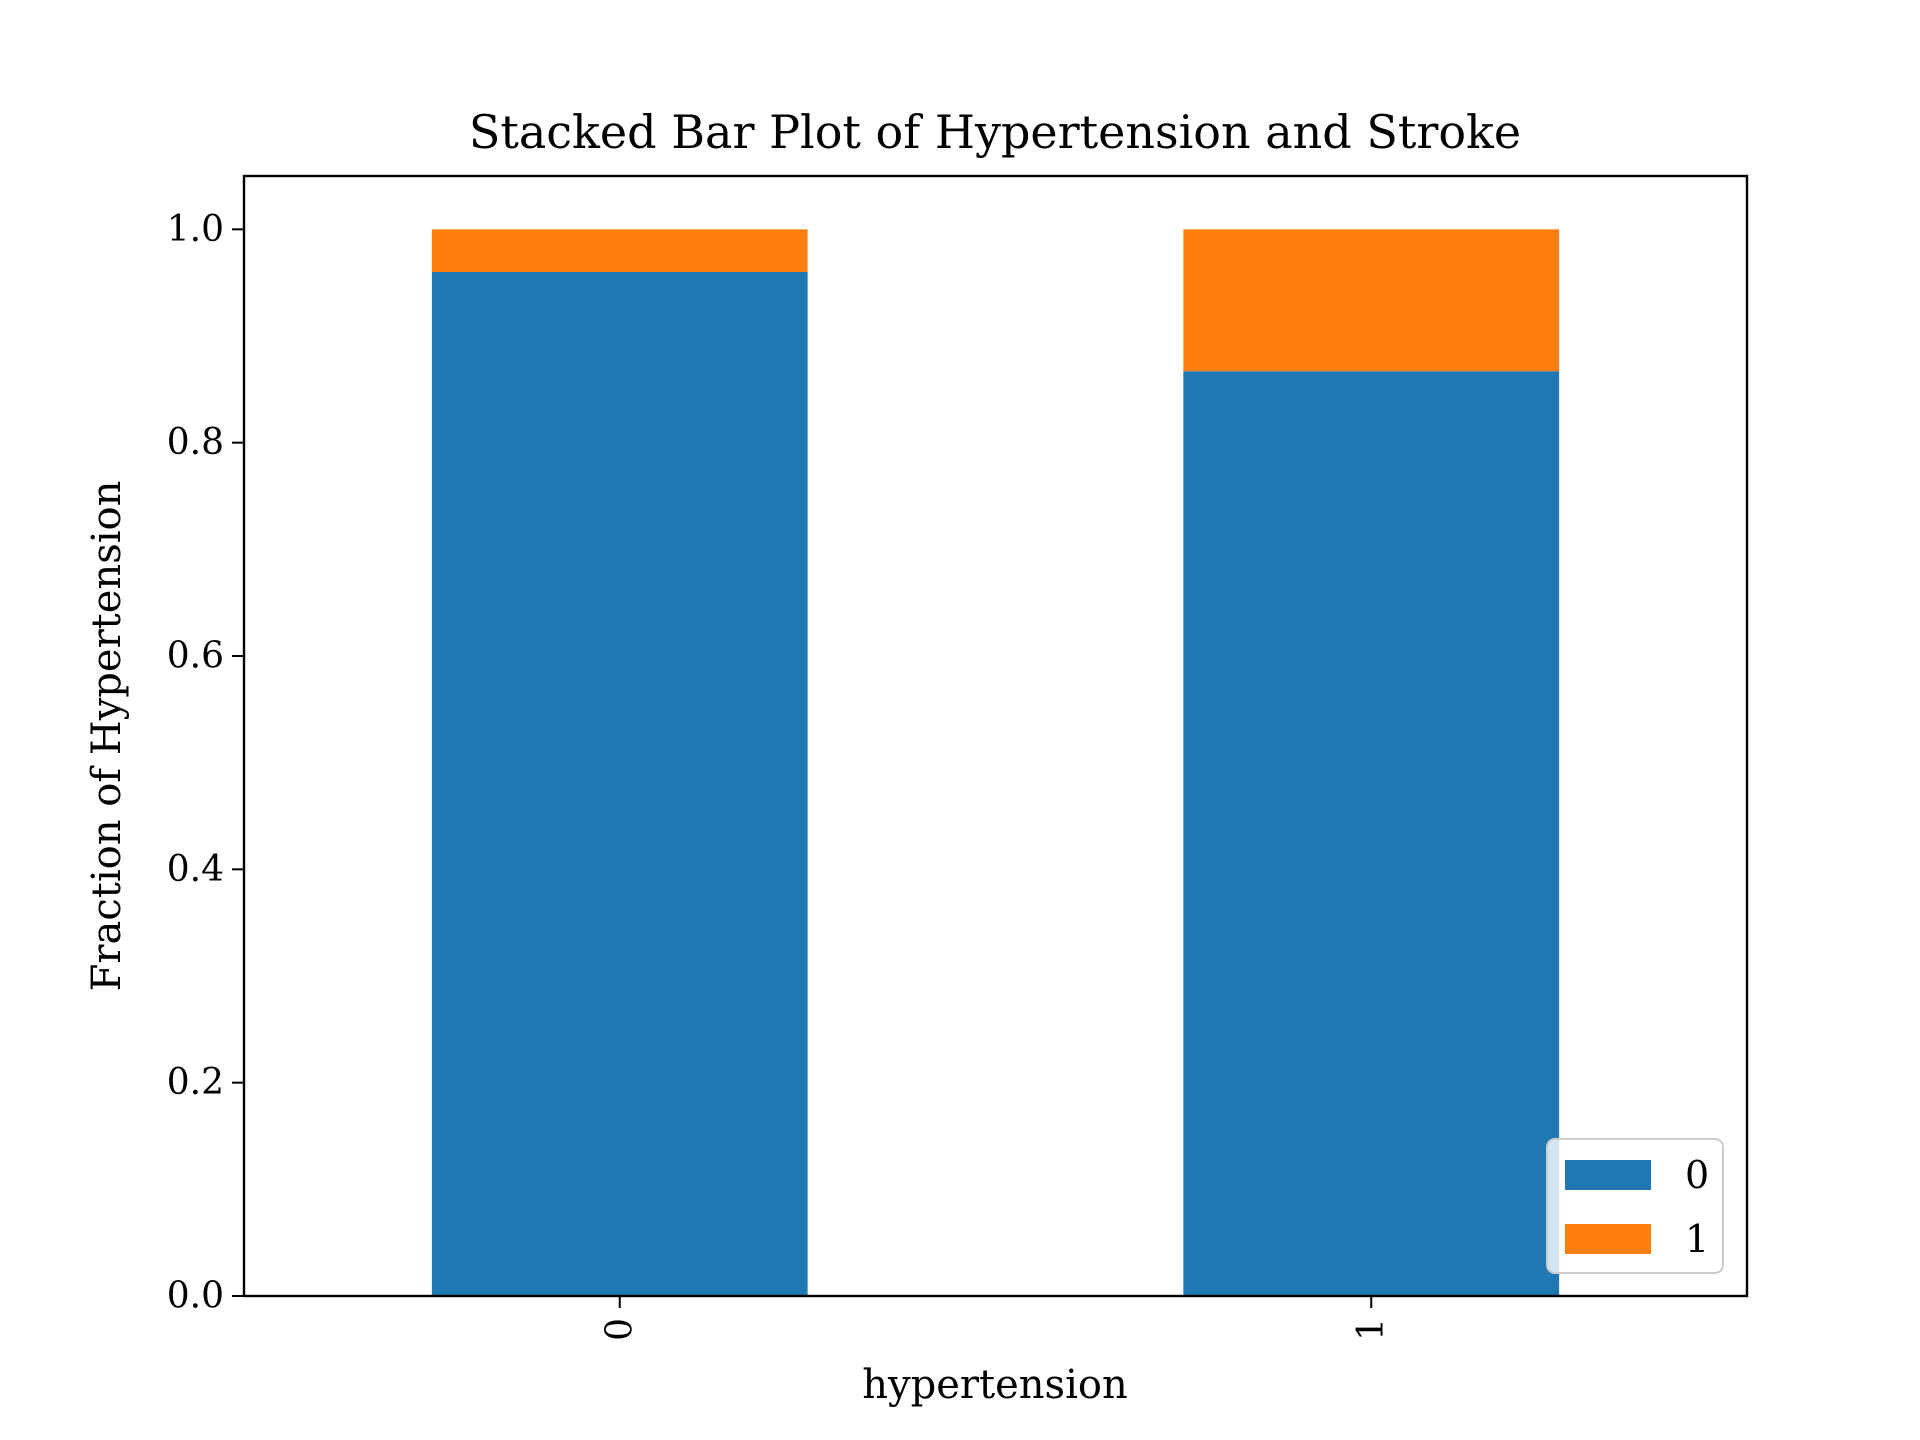 This screenshot has height=1440, width=1920. What do you see at coordinates (195, 1296) in the screenshot?
I see `y-tick-label: 0.0` at bounding box center [195, 1296].